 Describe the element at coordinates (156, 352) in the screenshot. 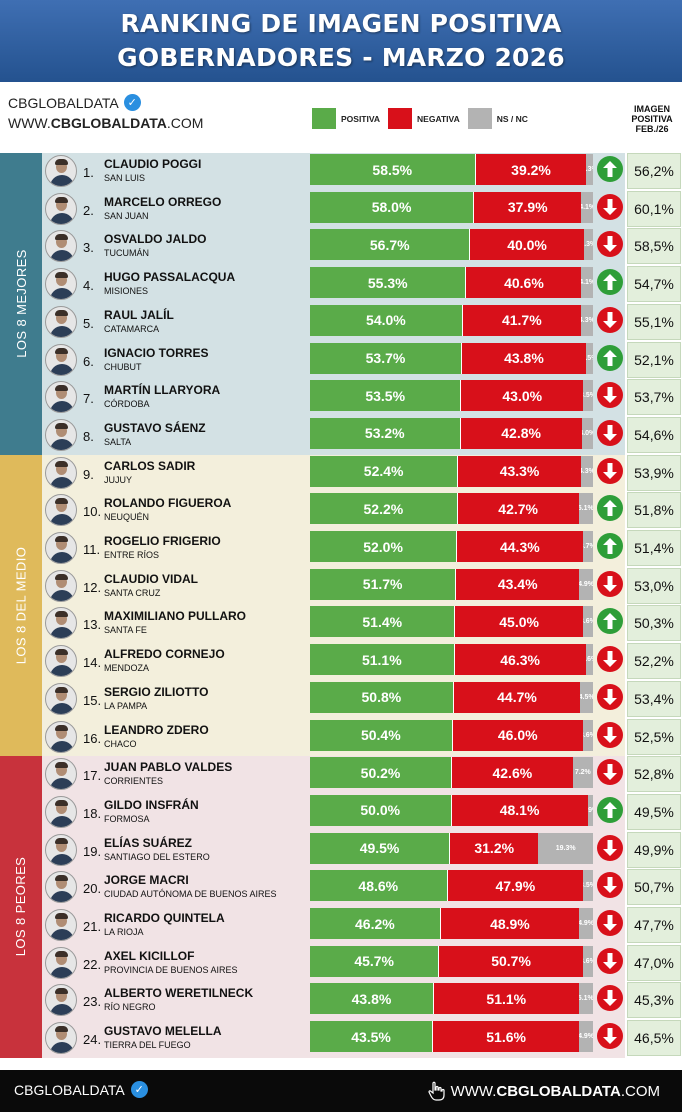

I see `governor-name: IGNACIO TORRES` at that location.